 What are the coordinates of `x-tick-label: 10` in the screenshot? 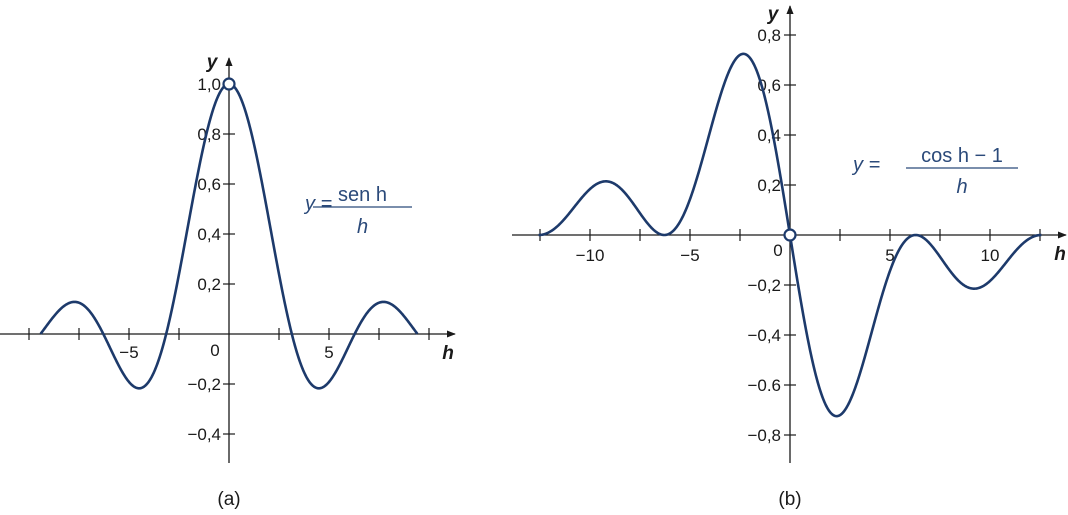 It's located at (990, 255).